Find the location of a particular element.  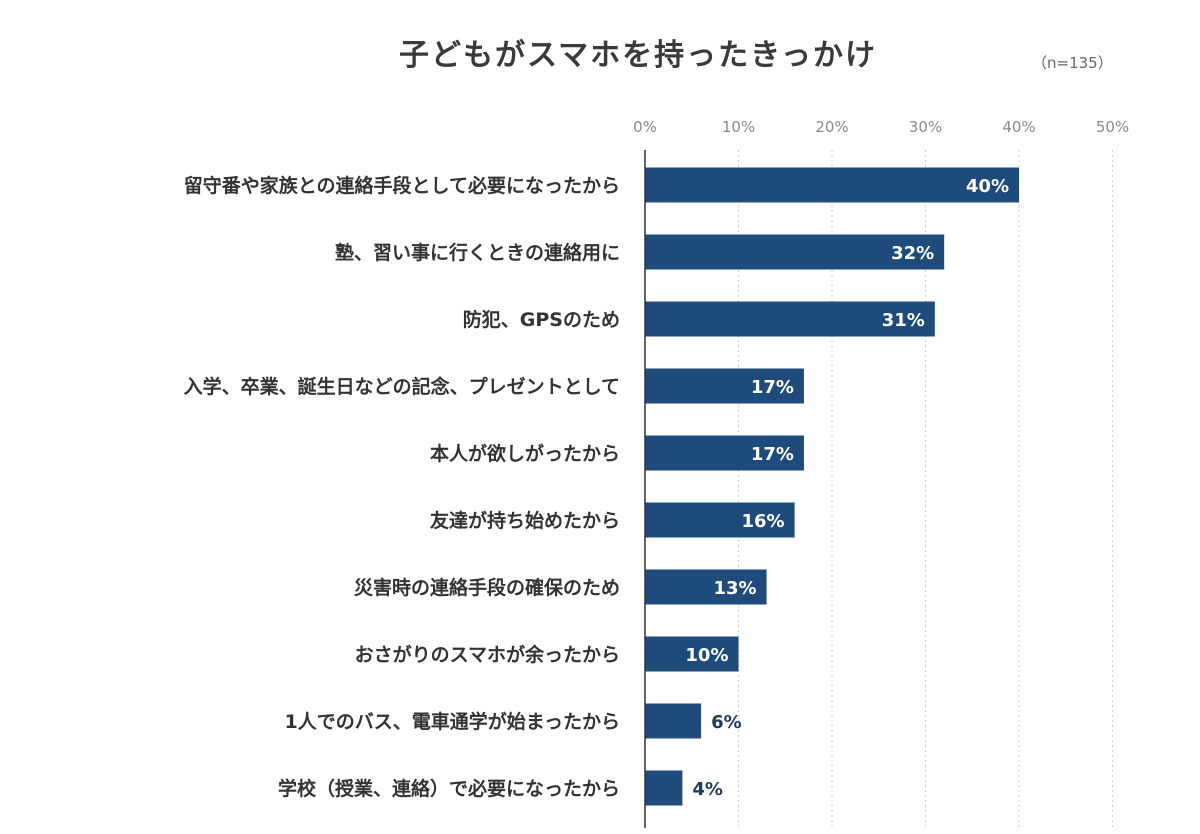

category-label: 1人でのバス、電車通学が始まったから is located at coordinates (452, 721).